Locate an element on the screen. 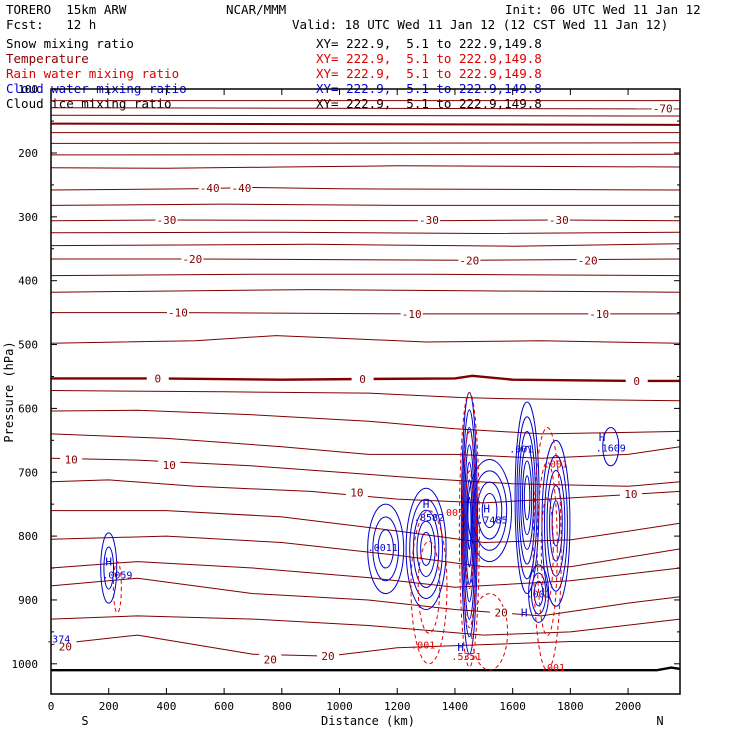 The image size is (740, 740). y-tick-label-7: 800 is located at coordinates (28, 536).